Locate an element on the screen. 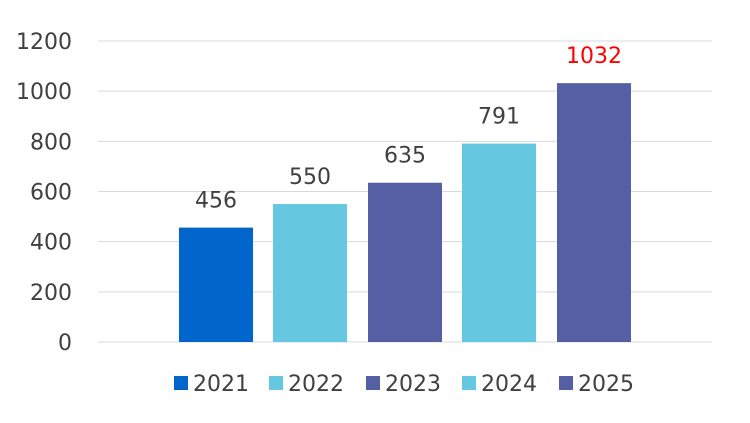 This screenshot has width=750, height=423. data-label-2021: 456 is located at coordinates (216, 201).